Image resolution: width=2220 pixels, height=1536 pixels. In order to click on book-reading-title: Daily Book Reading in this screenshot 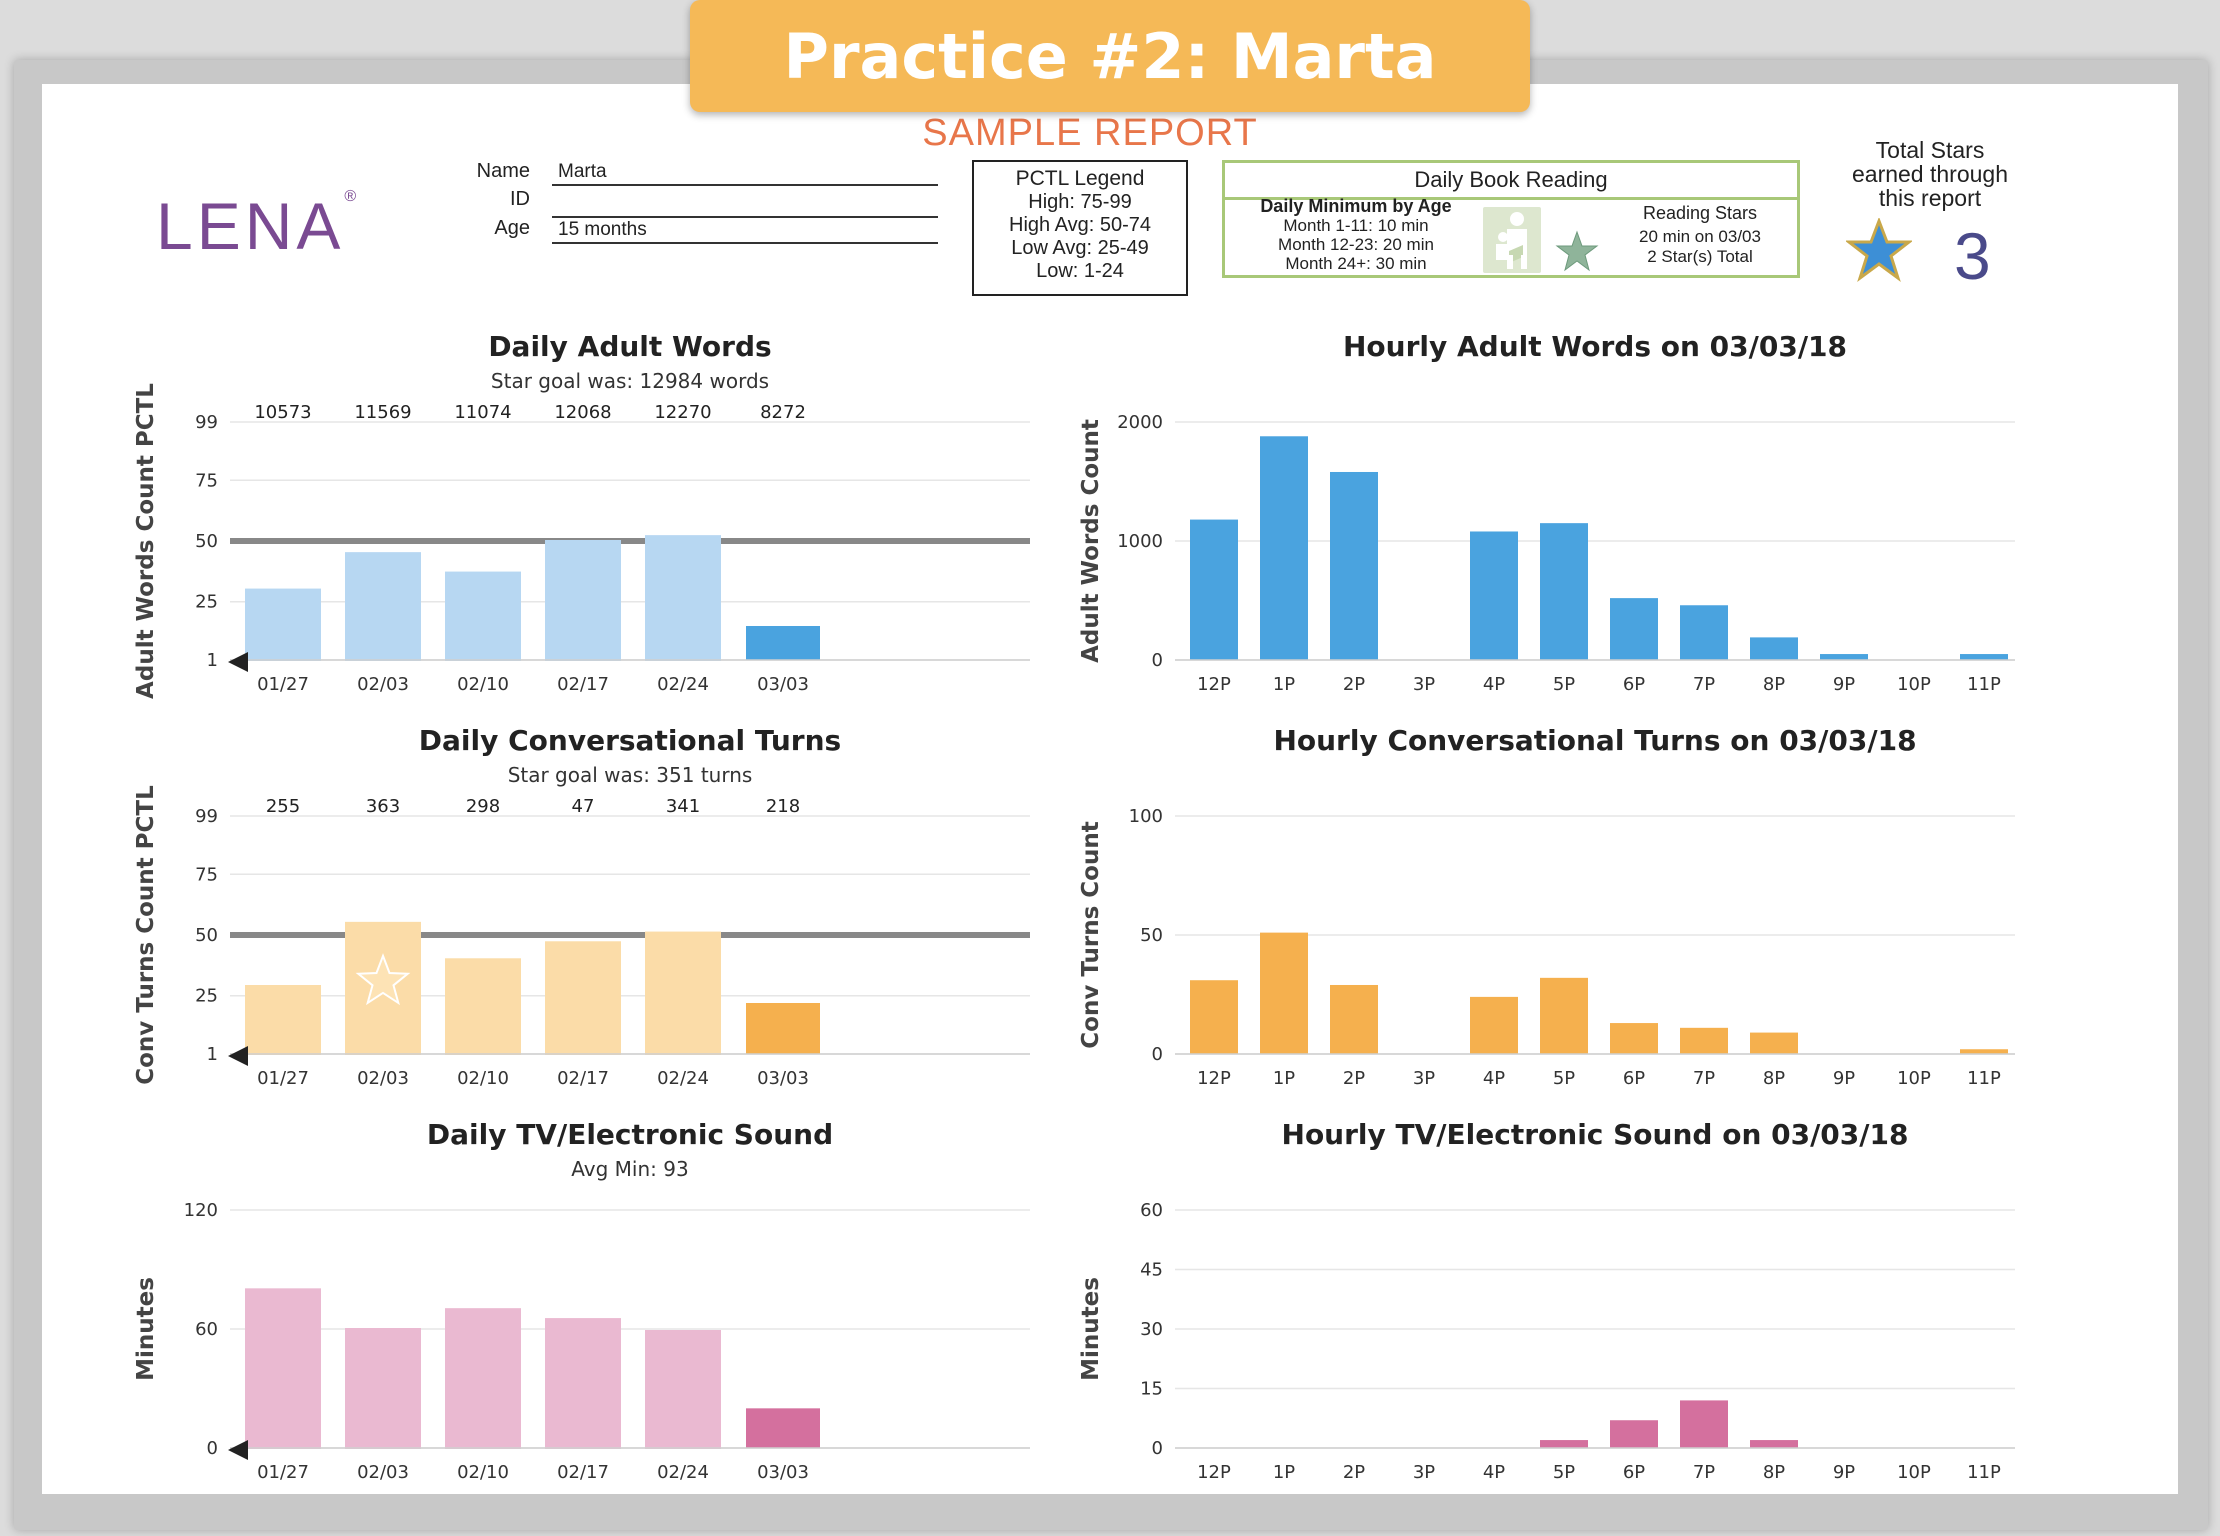, I will do `click(1511, 181)`.